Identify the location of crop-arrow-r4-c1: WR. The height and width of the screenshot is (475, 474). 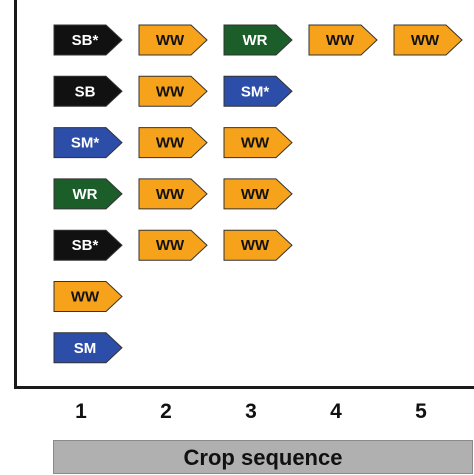
(88, 194).